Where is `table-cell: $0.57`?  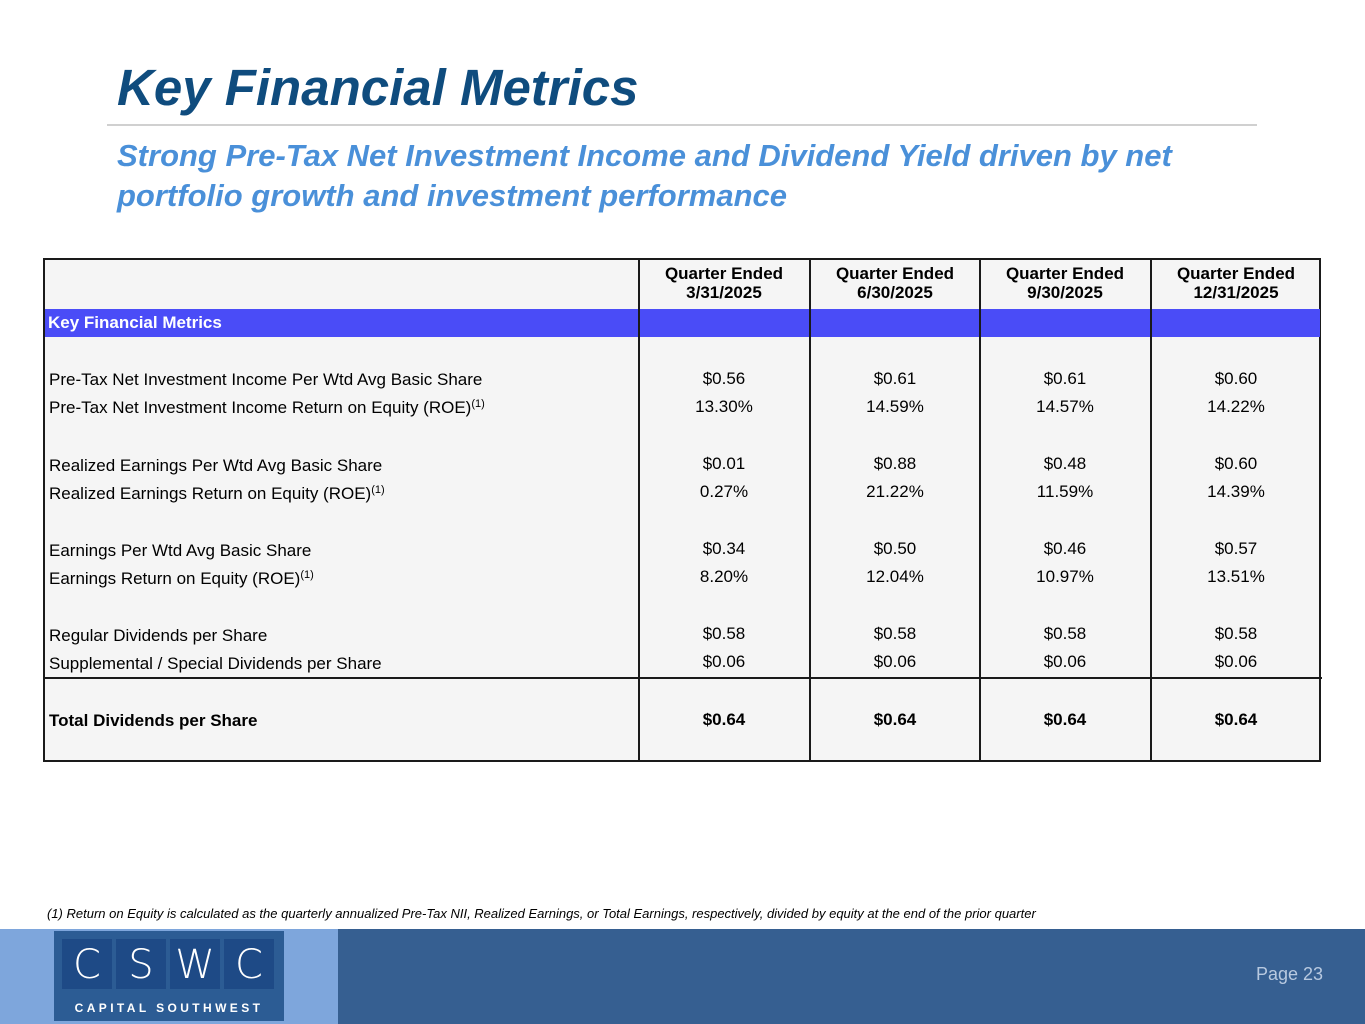
table-cell: $0.57 is located at coordinates (1236, 548).